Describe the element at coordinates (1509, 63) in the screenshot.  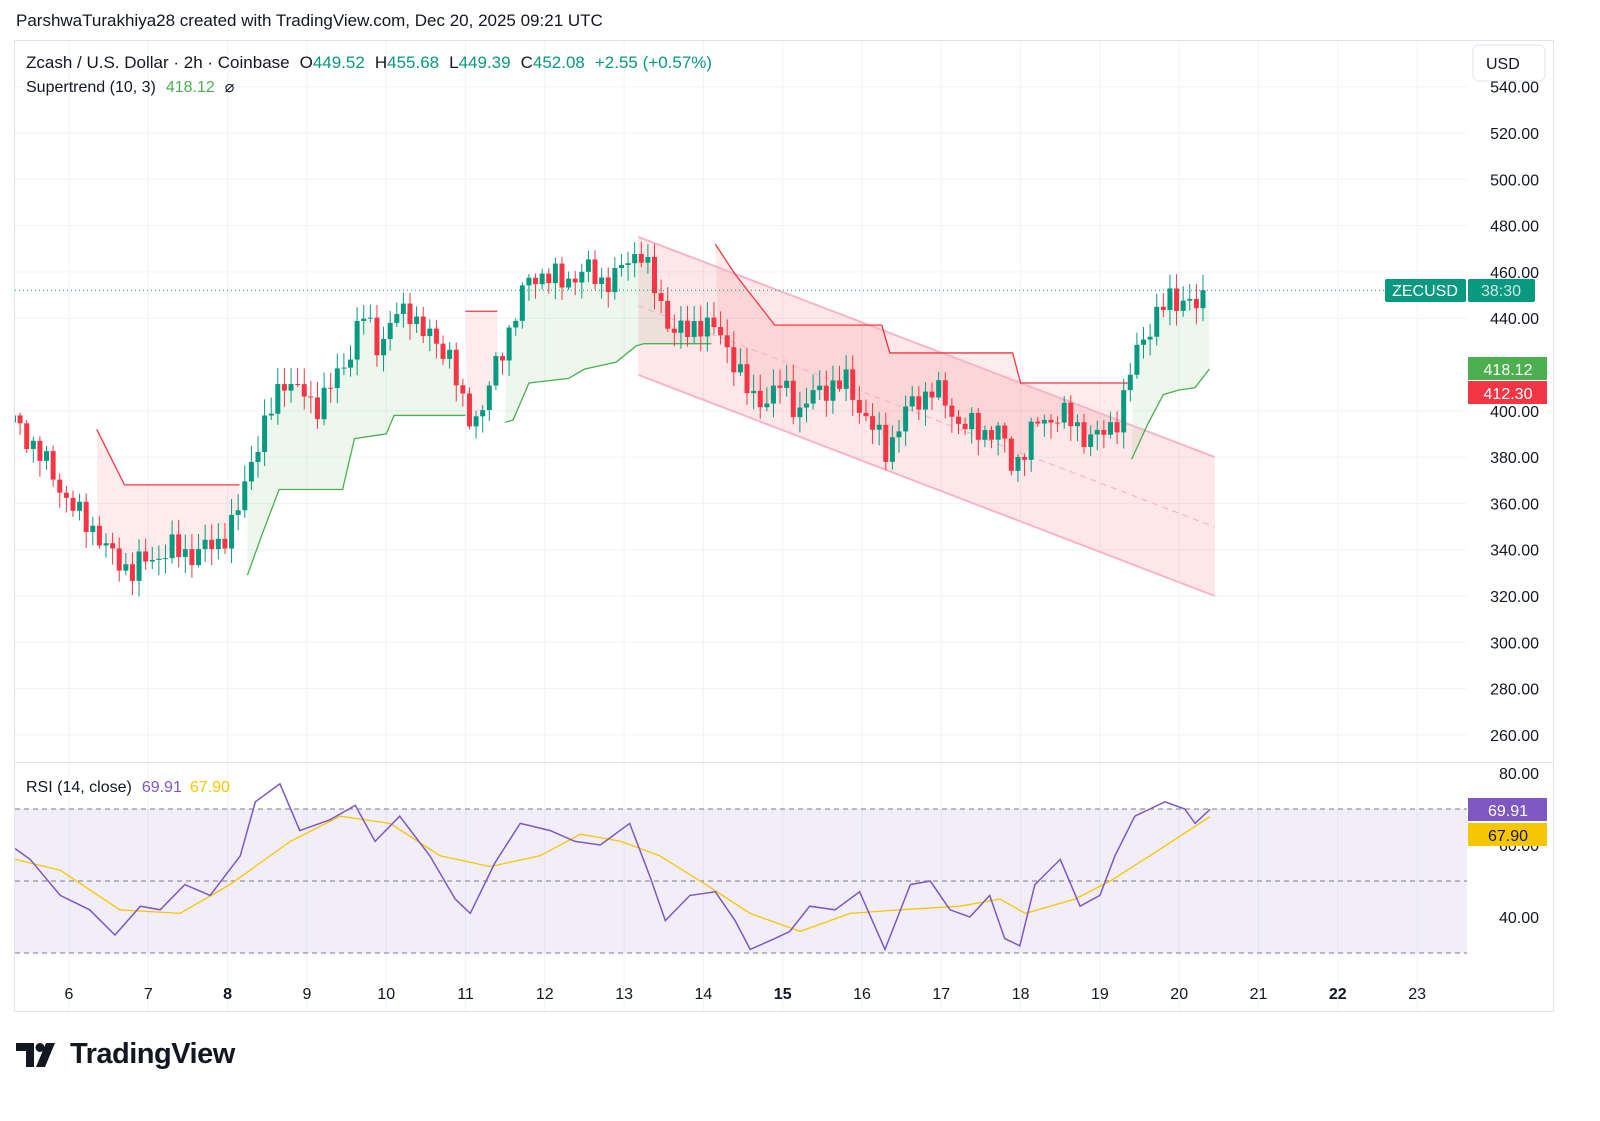
I see `currency-button: USD` at that location.